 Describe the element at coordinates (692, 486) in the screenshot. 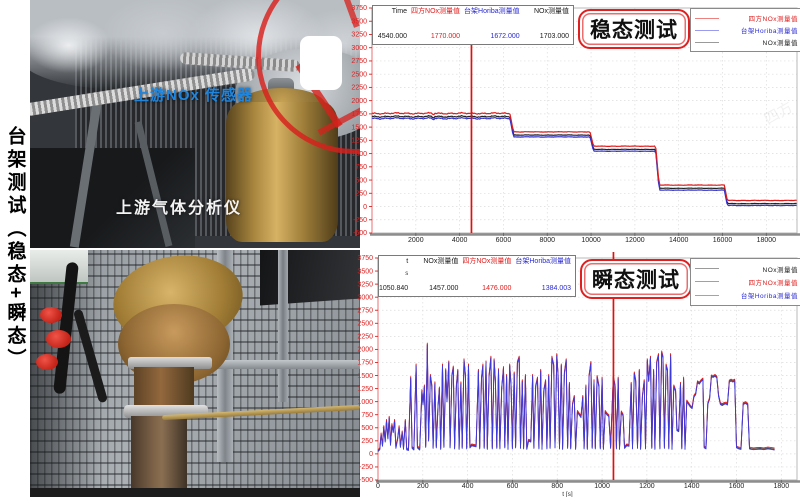

I see `x-tick-label: 1400` at that location.